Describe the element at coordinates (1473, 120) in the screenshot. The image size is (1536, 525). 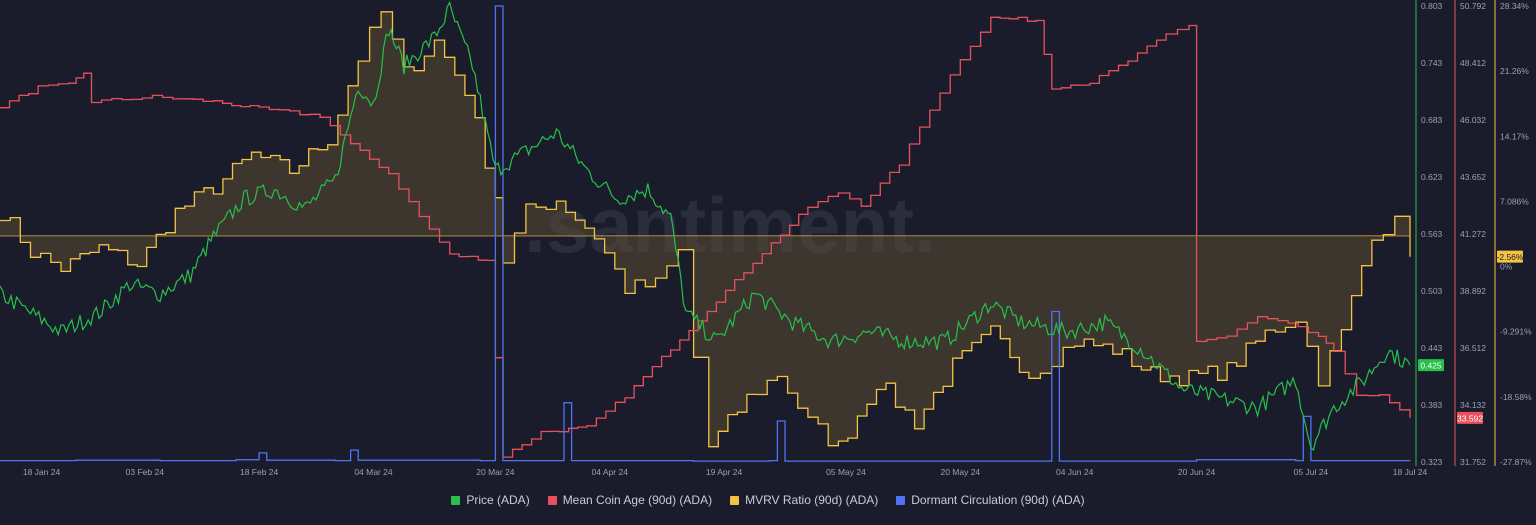
I see `mean-coin-age-axis-tick-label: 46.032` at that location.